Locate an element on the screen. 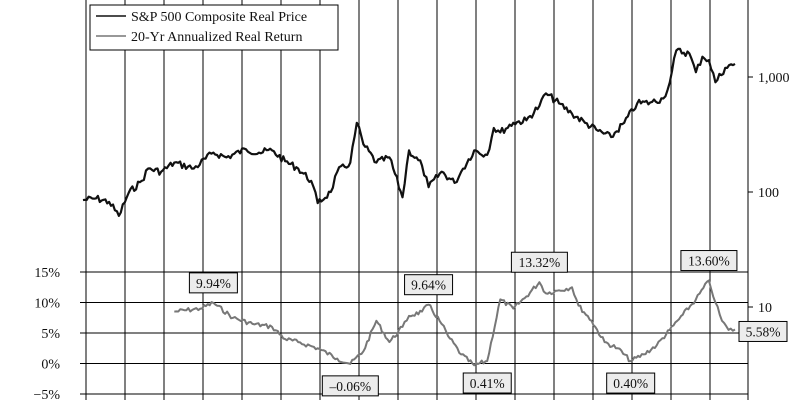 The height and width of the screenshot is (405, 800). left-axis-tick-label: 15% is located at coordinates (47, 273).